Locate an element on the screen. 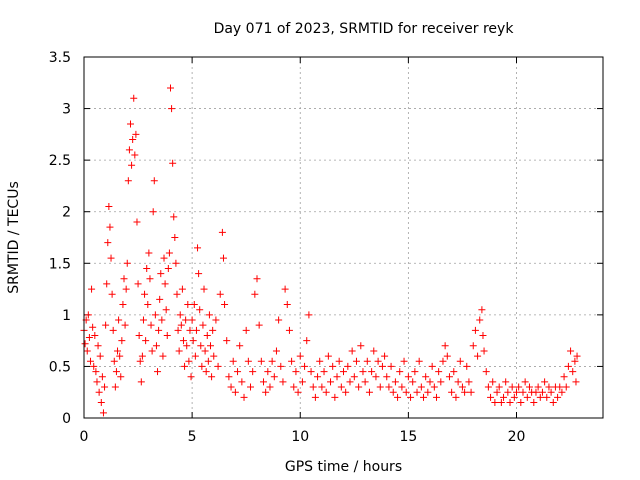 The width and height of the screenshot is (640, 480). y-tick-label: 3 is located at coordinates (66, 110).